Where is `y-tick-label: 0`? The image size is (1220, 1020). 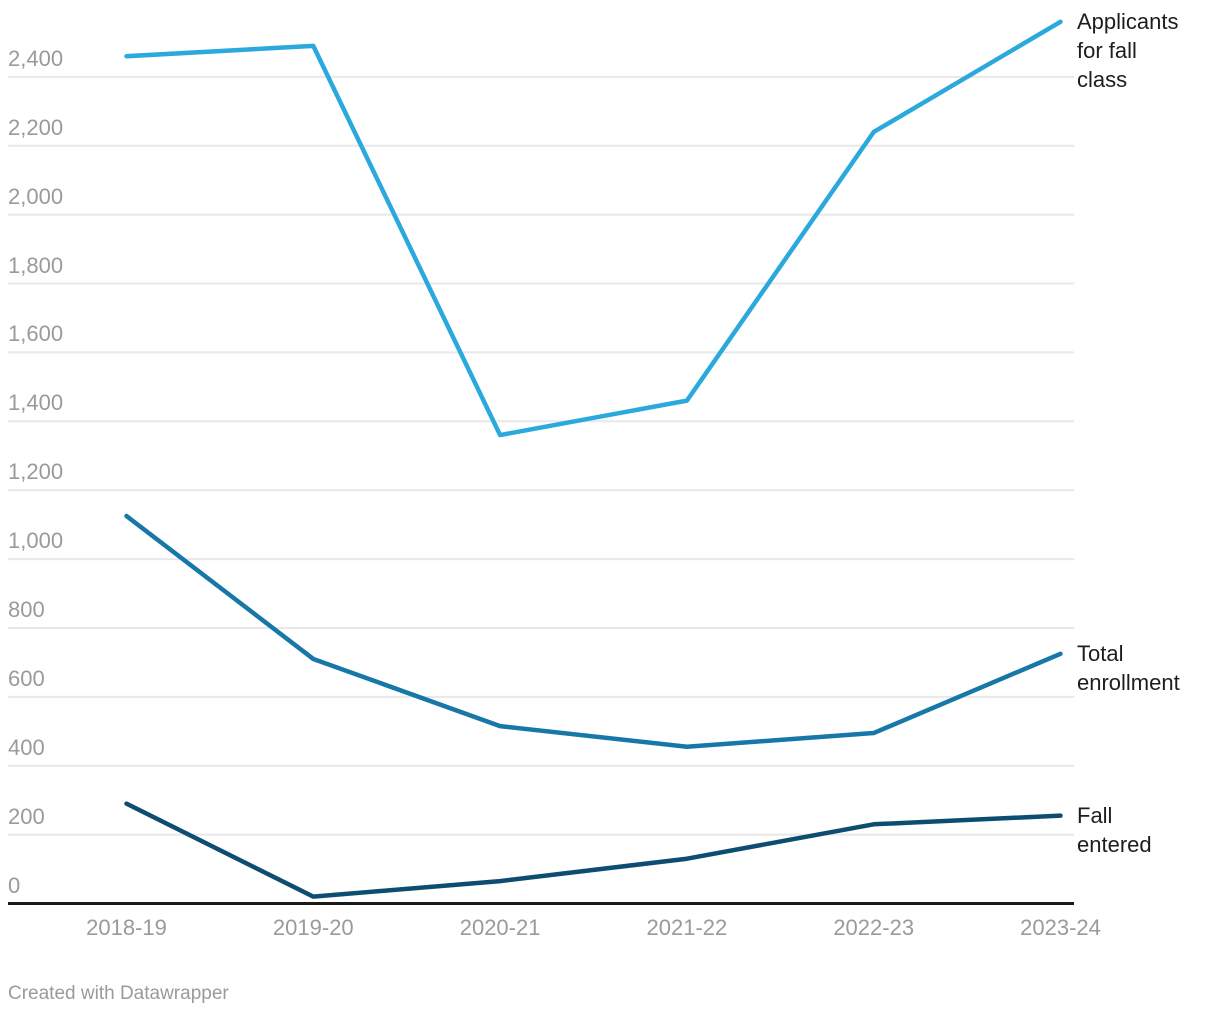 y-tick-label: 0 is located at coordinates (14, 885).